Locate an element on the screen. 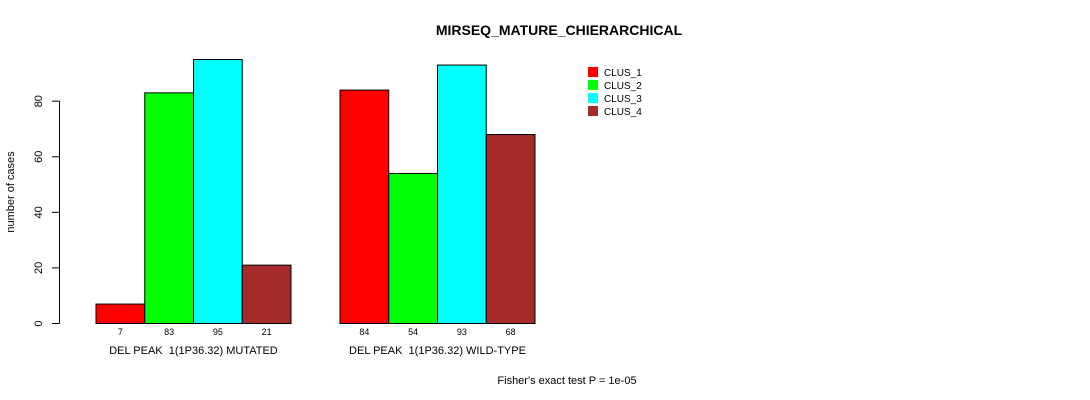  legend-label-clus-4: CLUS_4 is located at coordinates (623, 112).